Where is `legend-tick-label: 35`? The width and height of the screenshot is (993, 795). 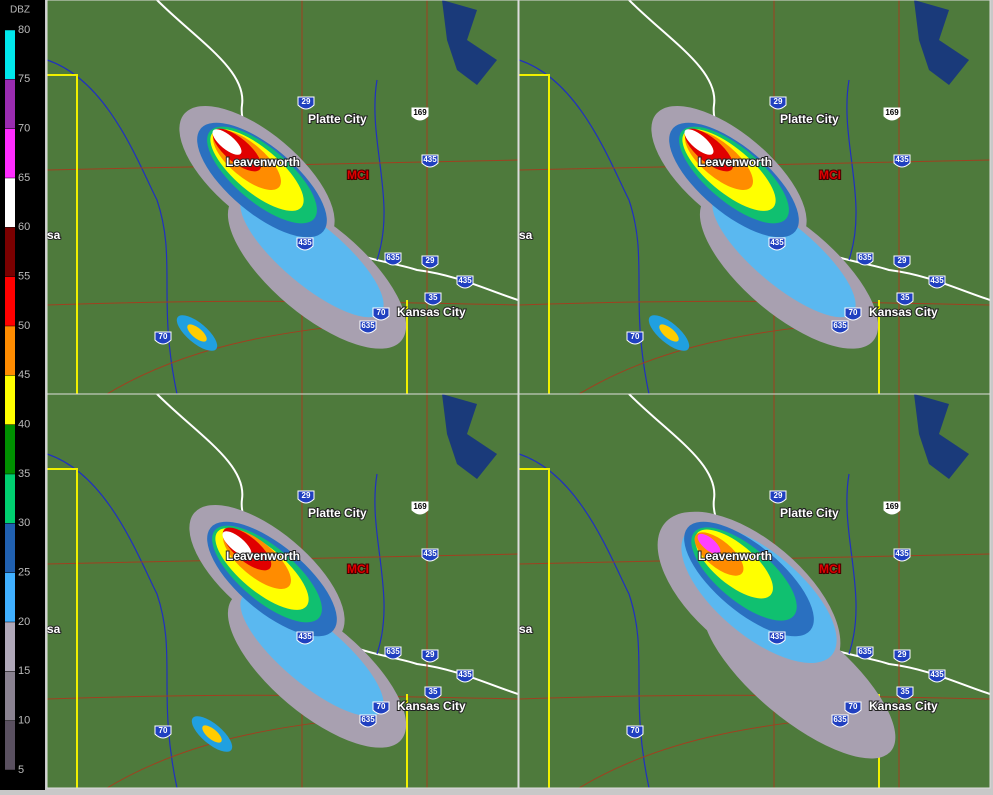 legend-tick-label: 35 is located at coordinates (24, 474).